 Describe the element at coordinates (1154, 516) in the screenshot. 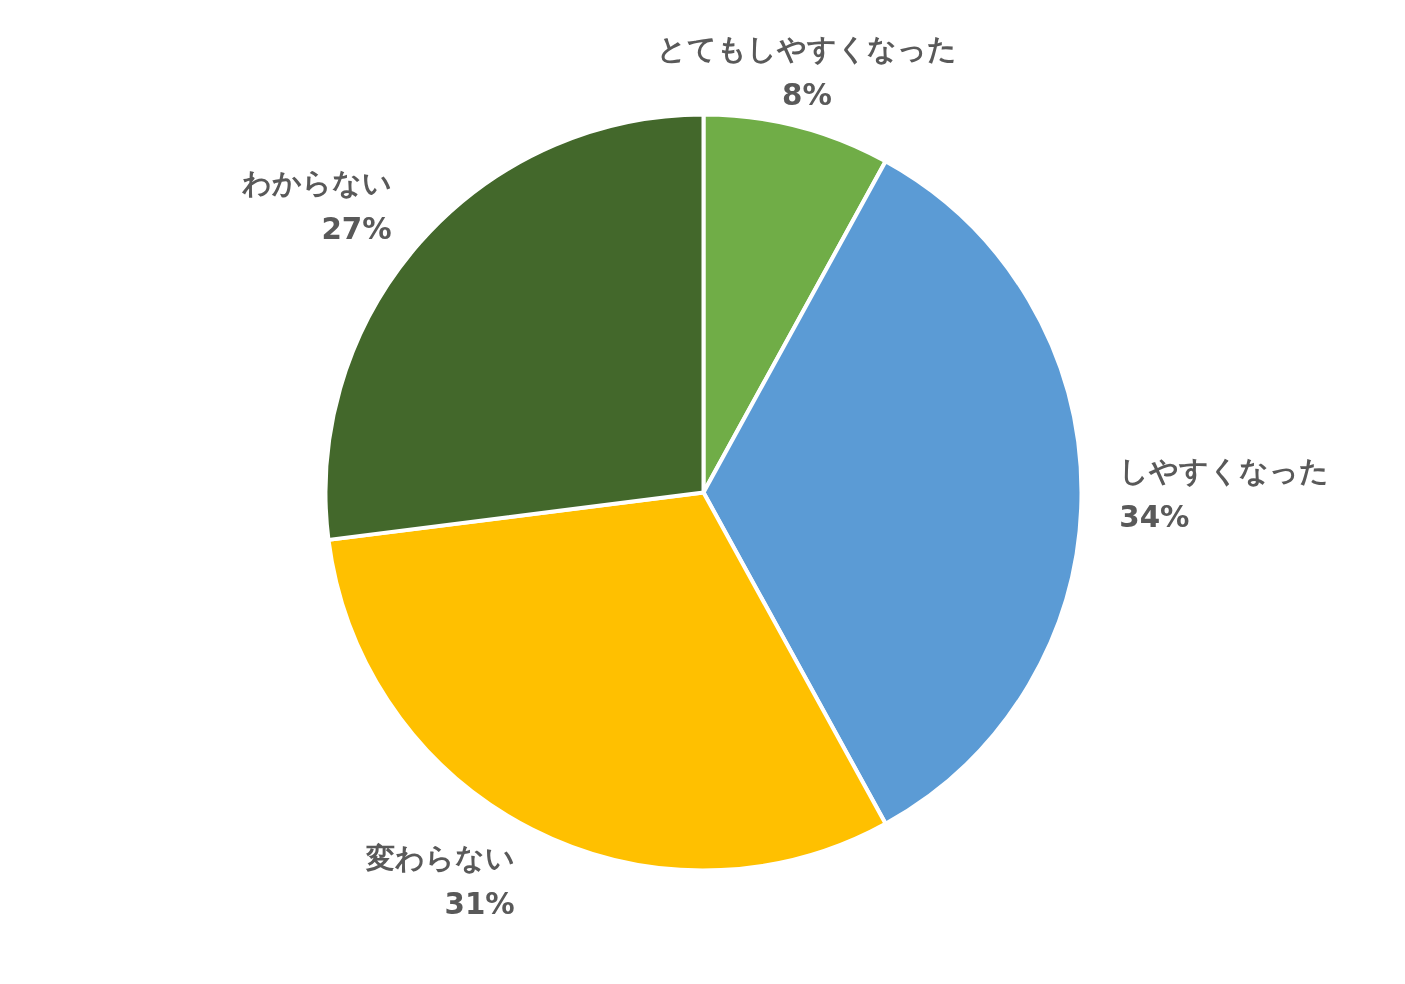

I see `data-label: 34%` at that location.